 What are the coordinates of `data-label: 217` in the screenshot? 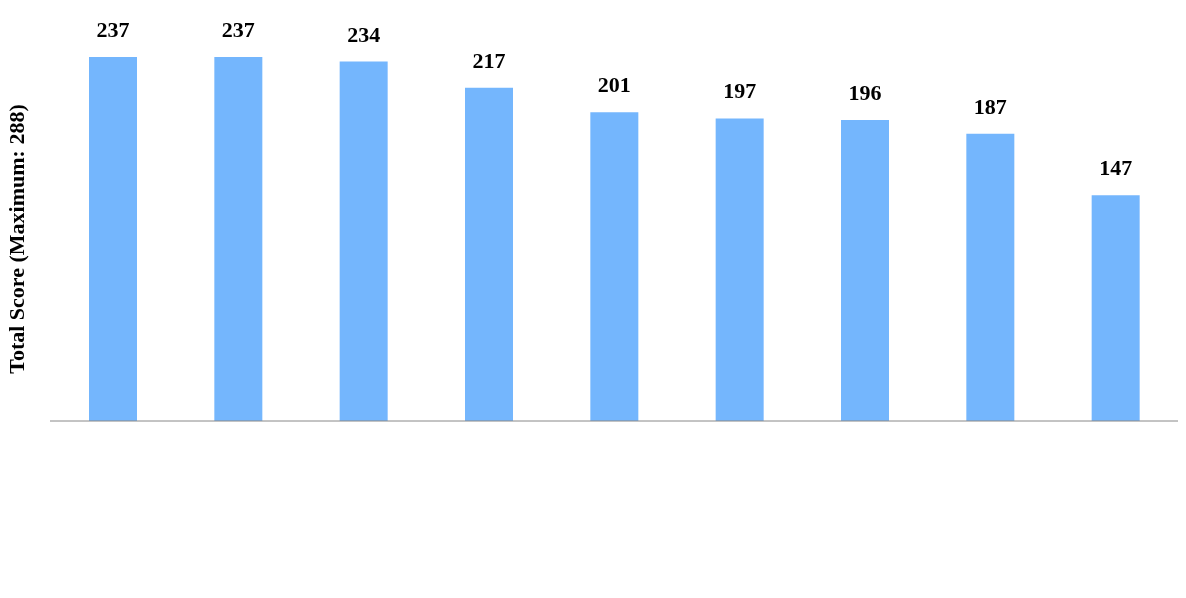 It's located at (489, 60).